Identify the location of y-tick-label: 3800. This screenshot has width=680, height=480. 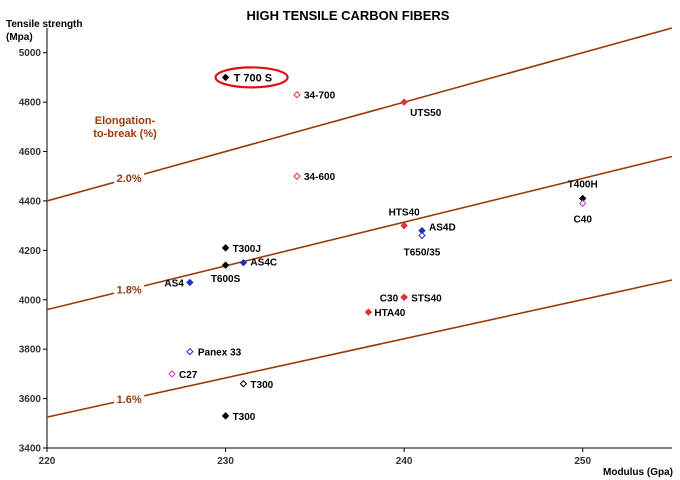
(30, 350).